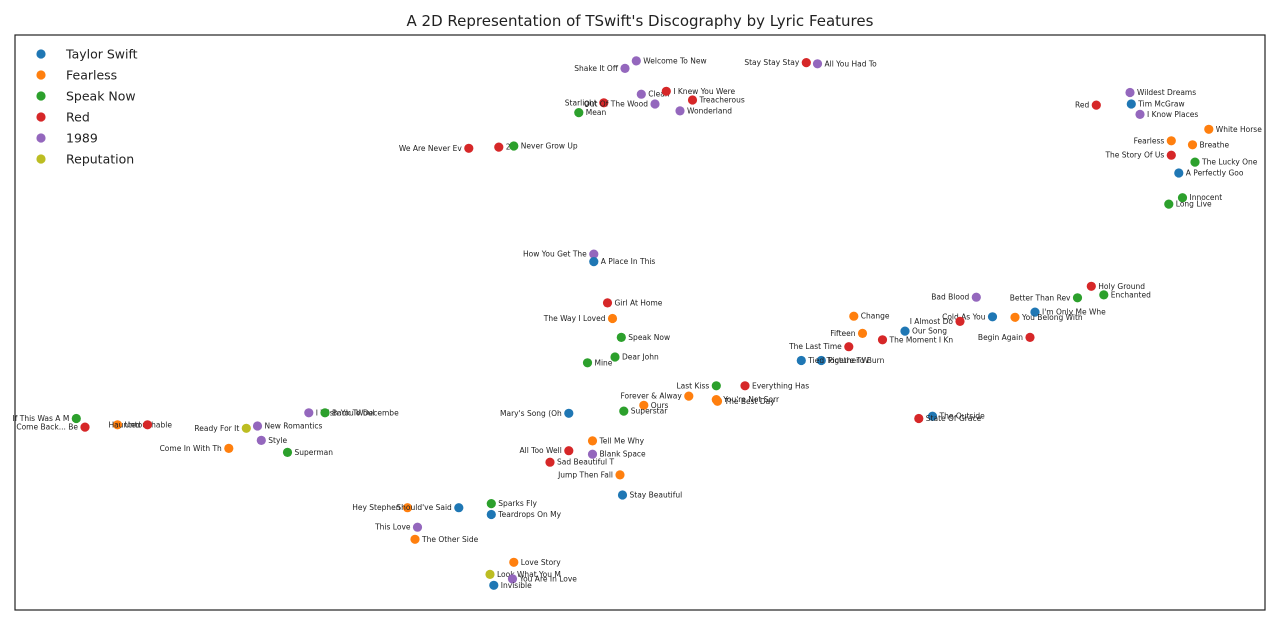  What do you see at coordinates (596, 68) in the screenshot?
I see `data-point-label: Shake It Off` at bounding box center [596, 68].